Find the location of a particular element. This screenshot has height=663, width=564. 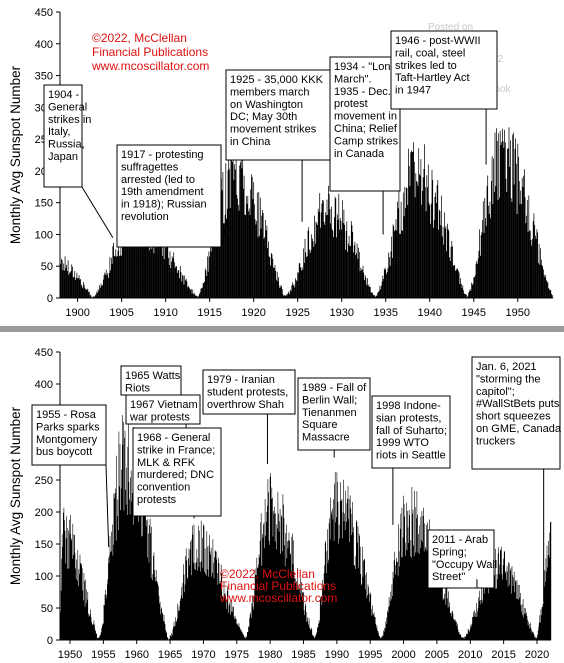

annotation-text: murdered; DNC is located at coordinates (175, 475).